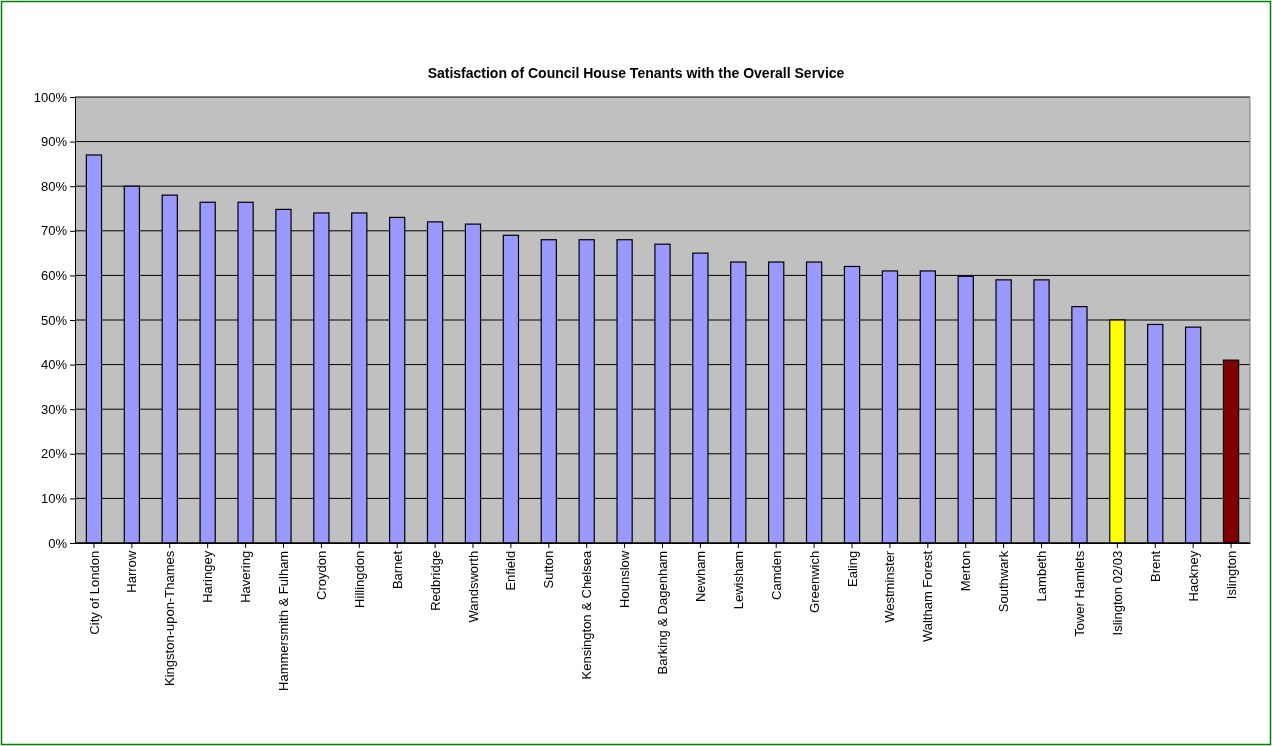  I want to click on y-tick-label: 40%, so click(54, 365).